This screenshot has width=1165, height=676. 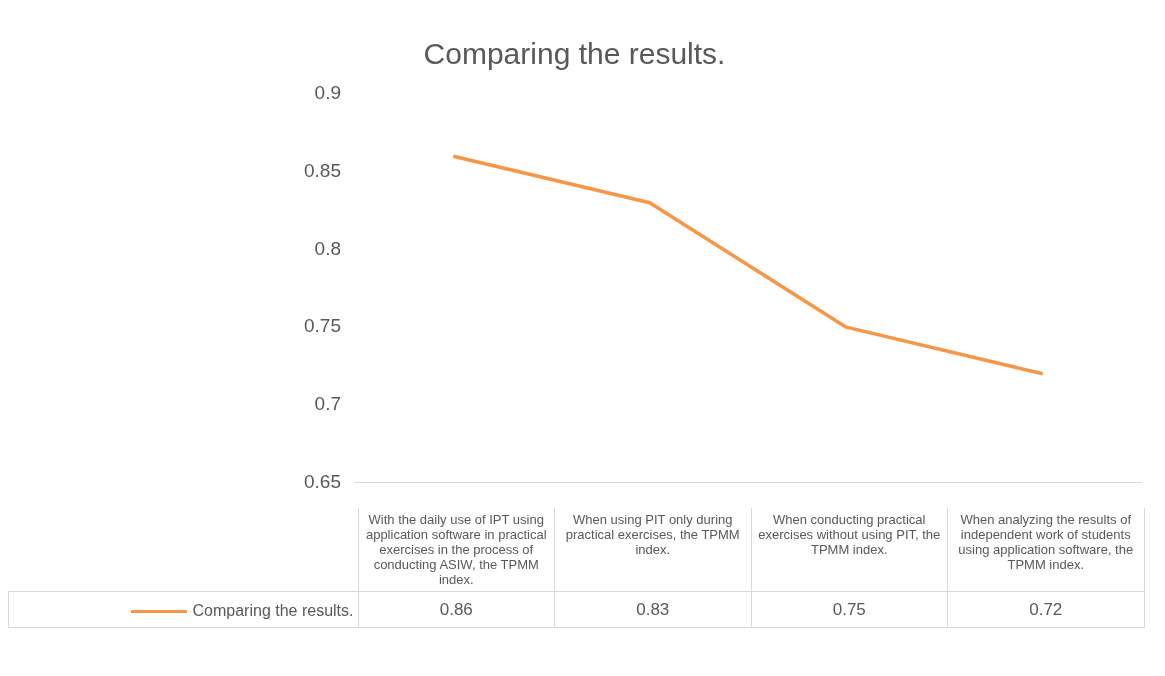 What do you see at coordinates (652, 609) in the screenshot?
I see `data-label: 0.83` at bounding box center [652, 609].